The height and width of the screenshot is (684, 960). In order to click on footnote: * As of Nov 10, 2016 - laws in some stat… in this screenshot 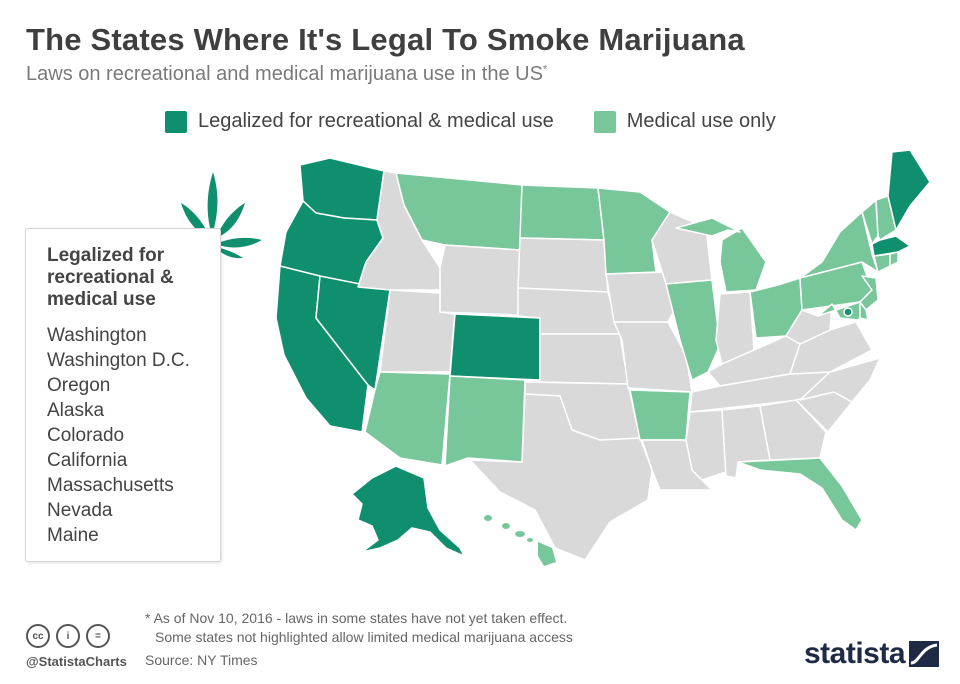, I will do `click(359, 628)`.